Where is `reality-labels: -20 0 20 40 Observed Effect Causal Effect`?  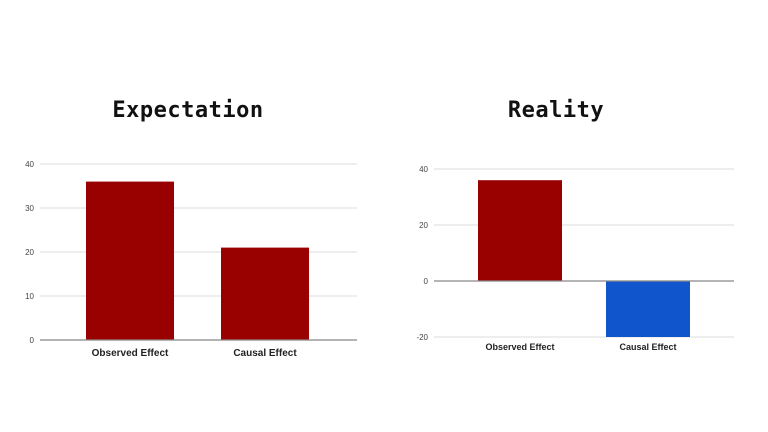
reality-labels: -20 0 20 40 Observed Effect Causal Effect is located at coordinates (546, 258).